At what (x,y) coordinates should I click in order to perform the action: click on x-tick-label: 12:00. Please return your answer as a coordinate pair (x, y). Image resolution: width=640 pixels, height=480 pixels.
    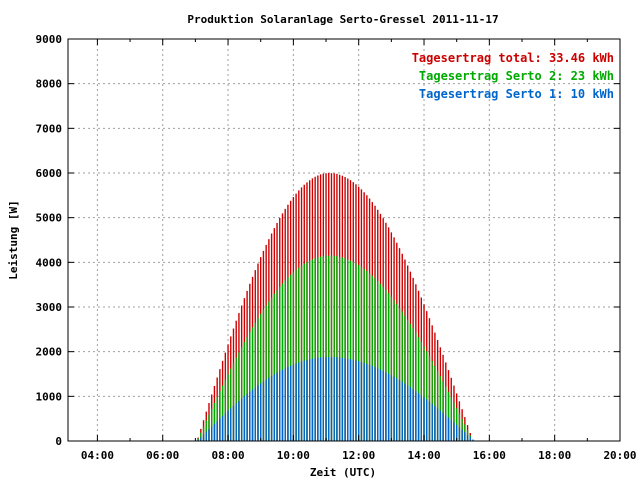
    Looking at the image, I should click on (358, 455).